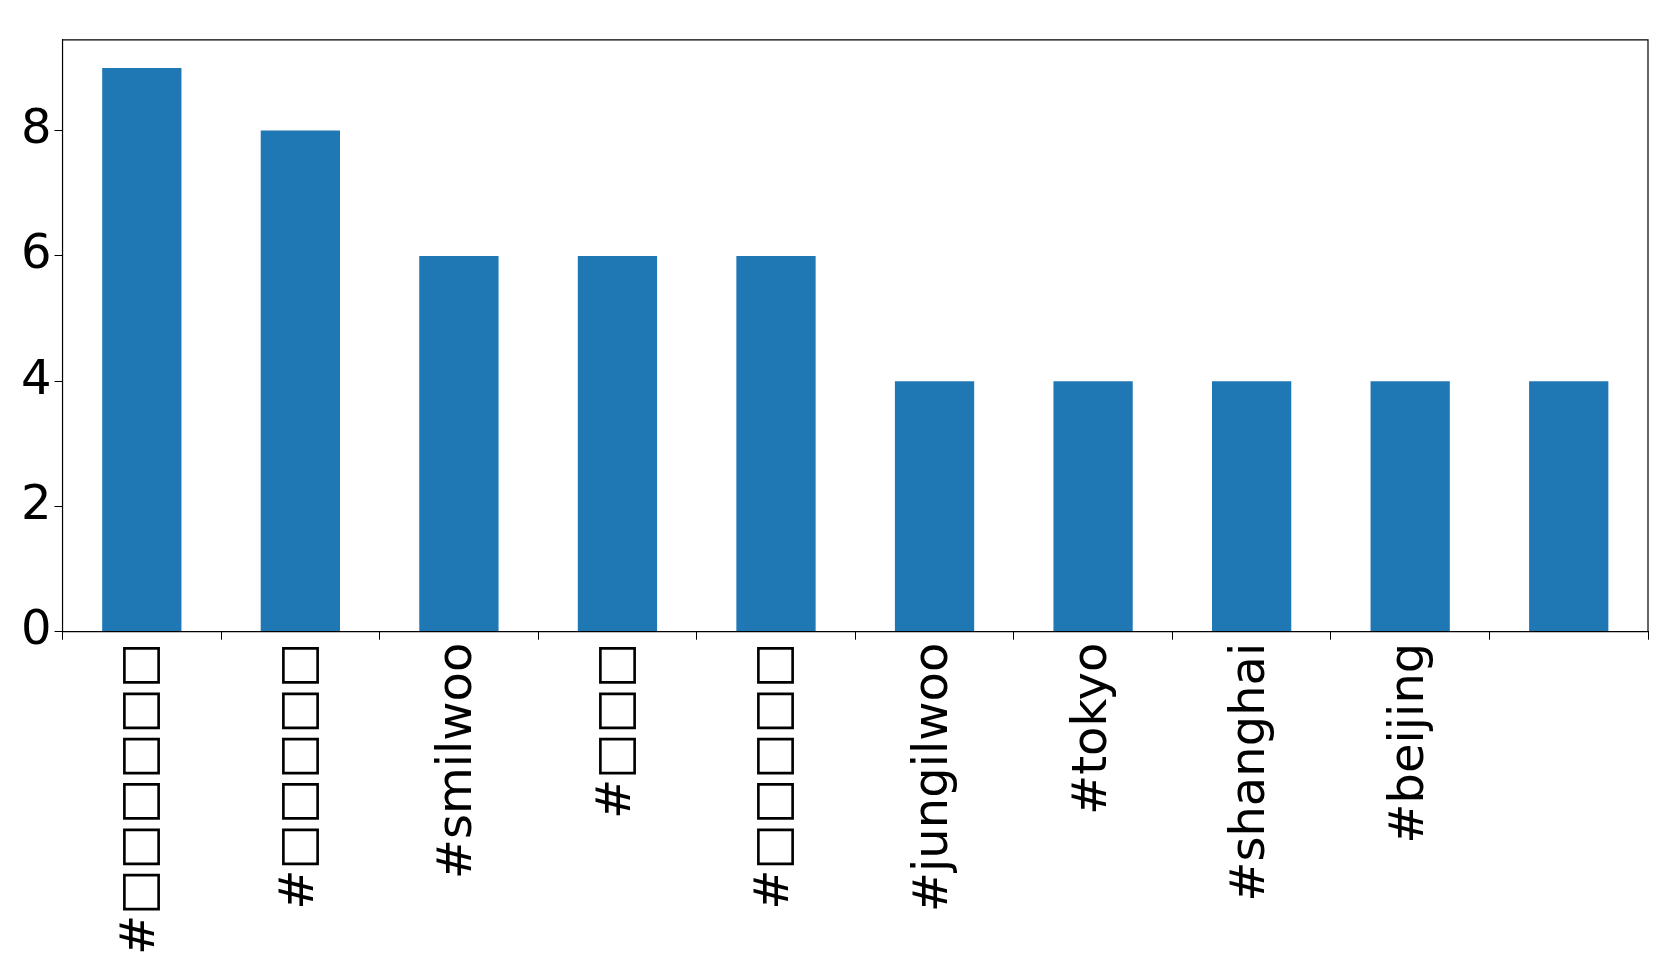 This screenshot has height=979, width=1679. I want to click on x-tick-label: #shanghai, so click(1247, 772).